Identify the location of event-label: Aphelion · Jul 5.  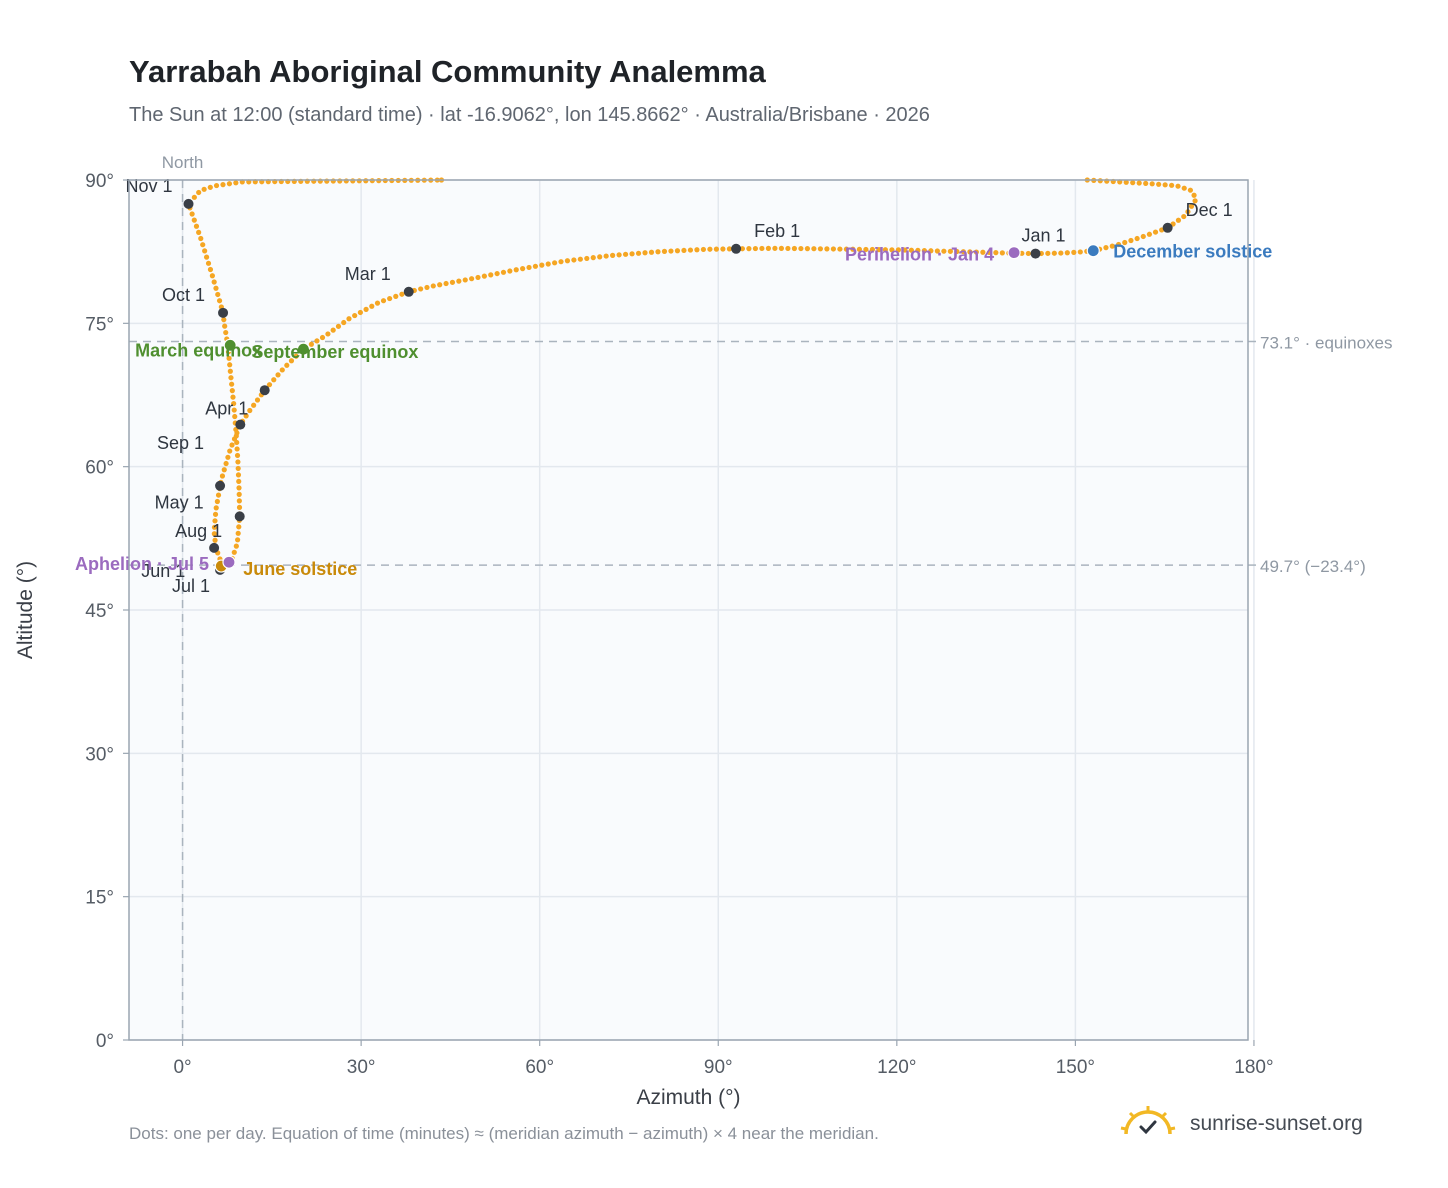
(142, 564).